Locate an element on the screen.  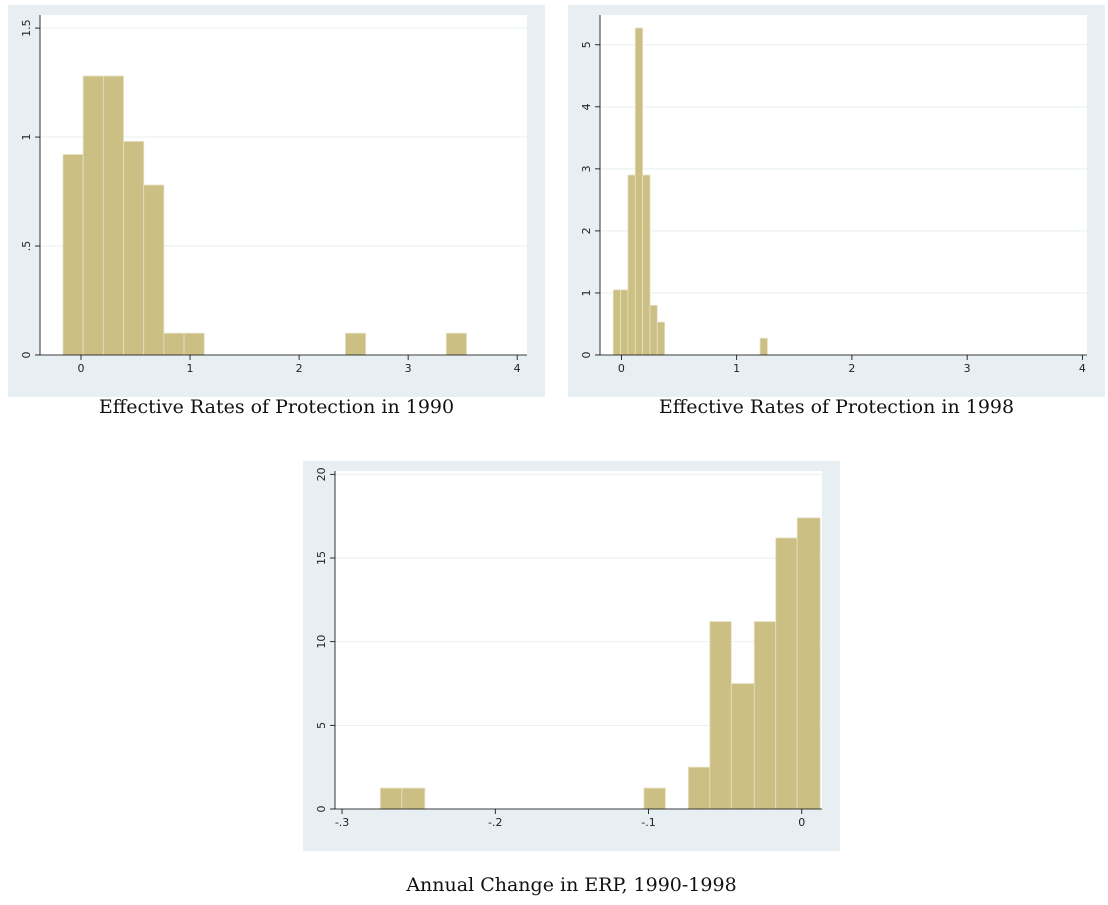
chart-caption: Annual Change in ERP, 1990-1998 is located at coordinates (570, 885).